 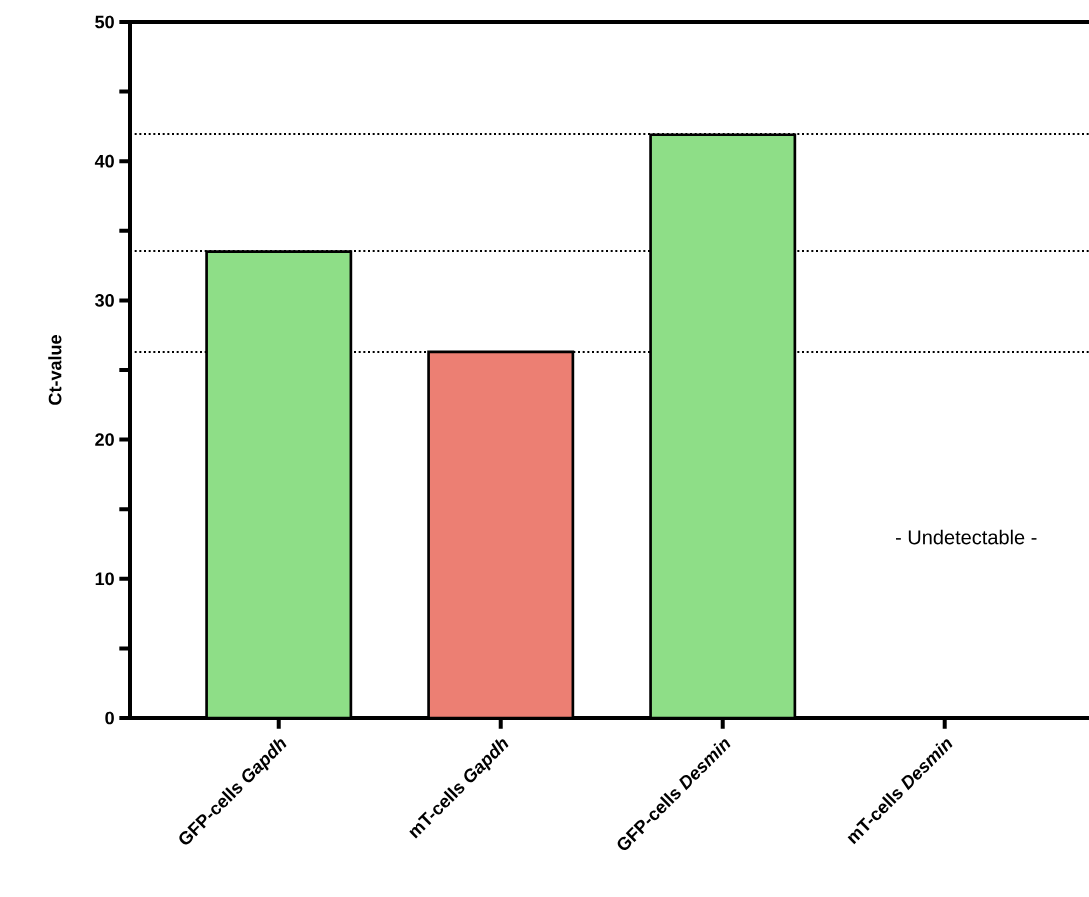 What do you see at coordinates (104, 579) in the screenshot?
I see `y-tick-label: 10` at bounding box center [104, 579].